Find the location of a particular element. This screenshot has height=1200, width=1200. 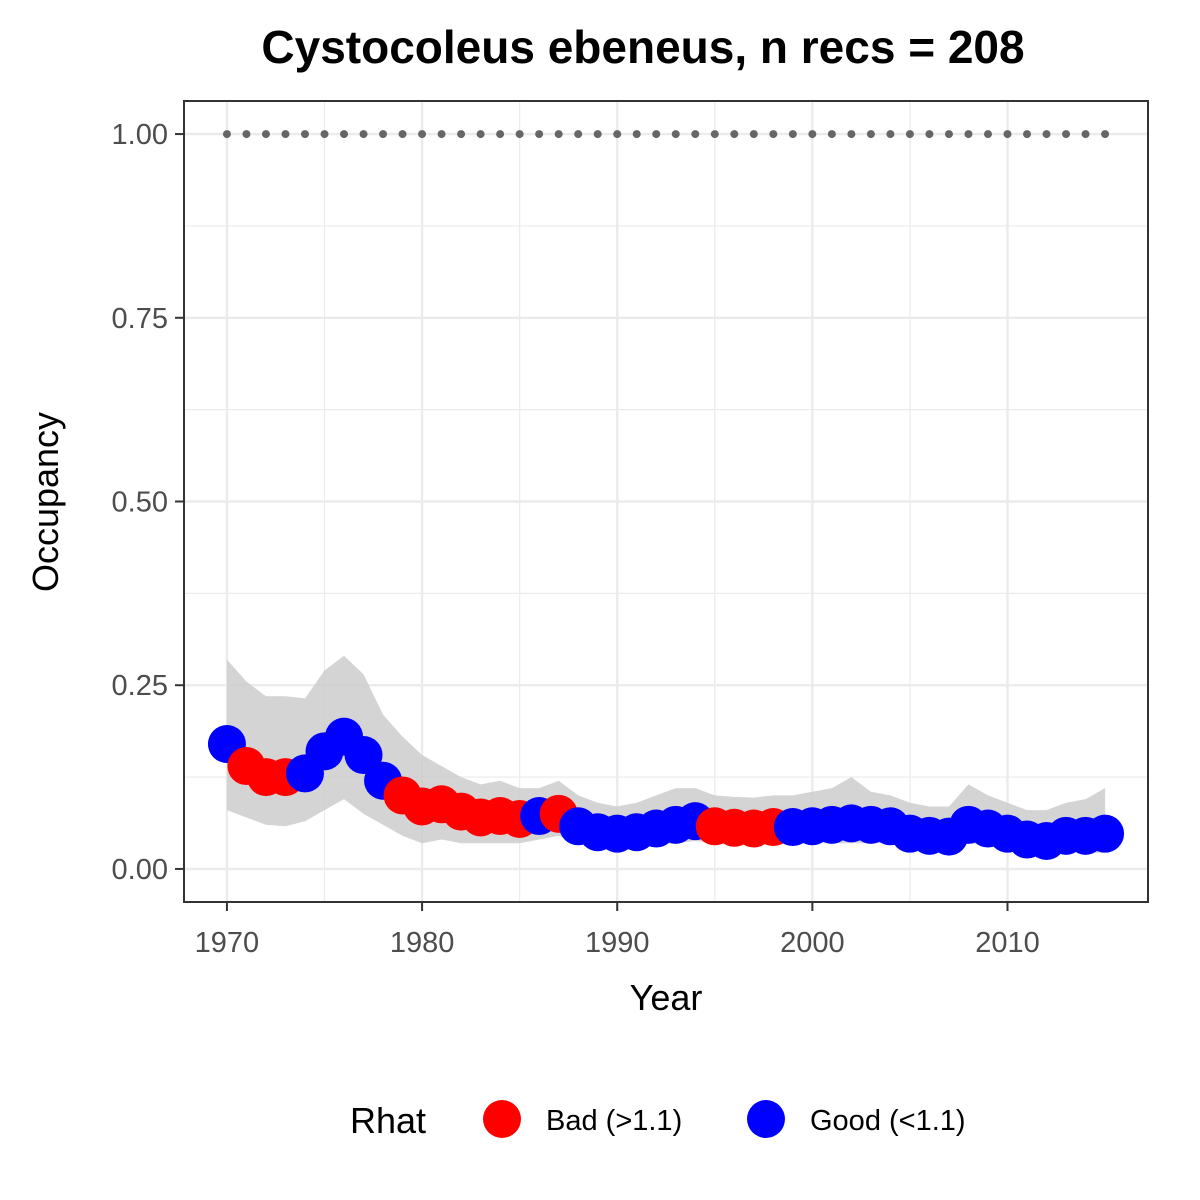

y-tick-label: 0.50 is located at coordinates (140, 503).